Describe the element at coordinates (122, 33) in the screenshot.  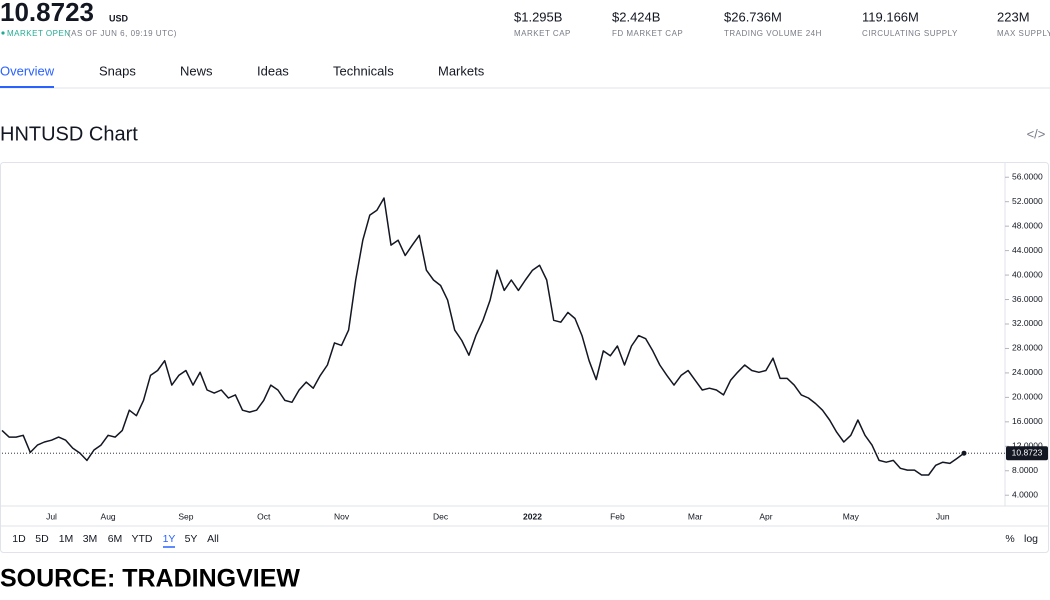
I see `as-of: (AS OF JUN 6, 09:19 UTC)` at that location.